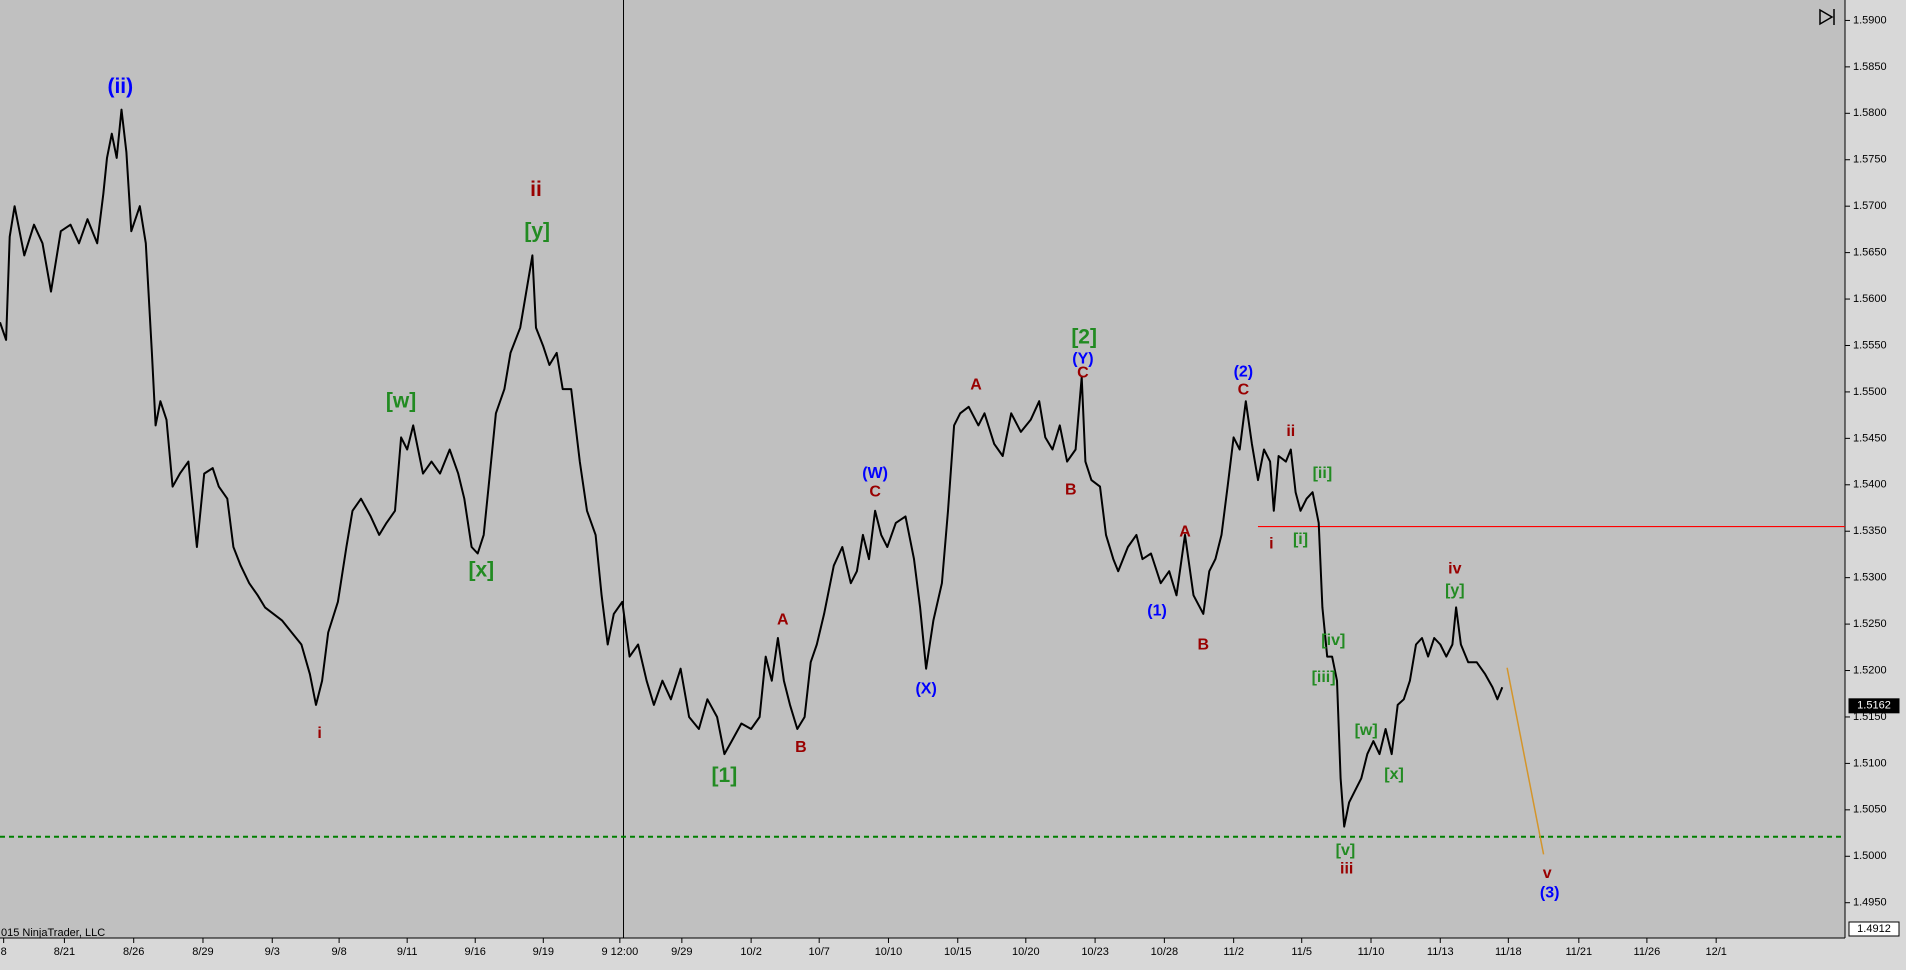 Image resolution: width=1906 pixels, height=970 pixels. Describe the element at coordinates (338, 952) in the screenshot. I see `x-tick-label: 9/8` at that location.